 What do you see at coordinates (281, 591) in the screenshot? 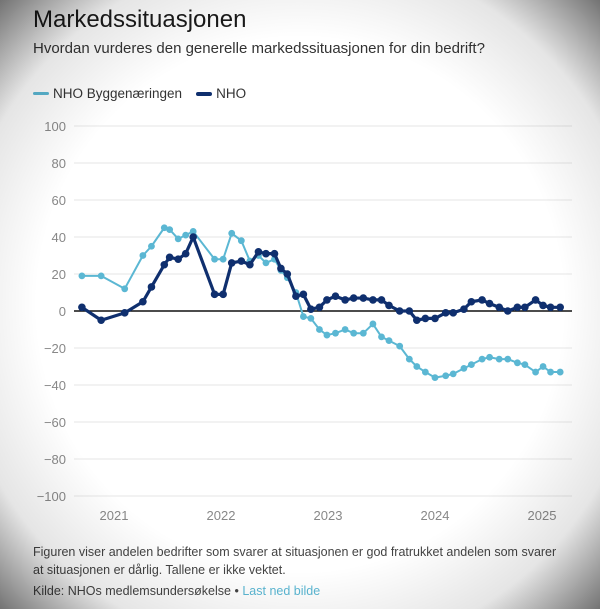
I see `download-image-link: Last ned bilde` at bounding box center [281, 591].